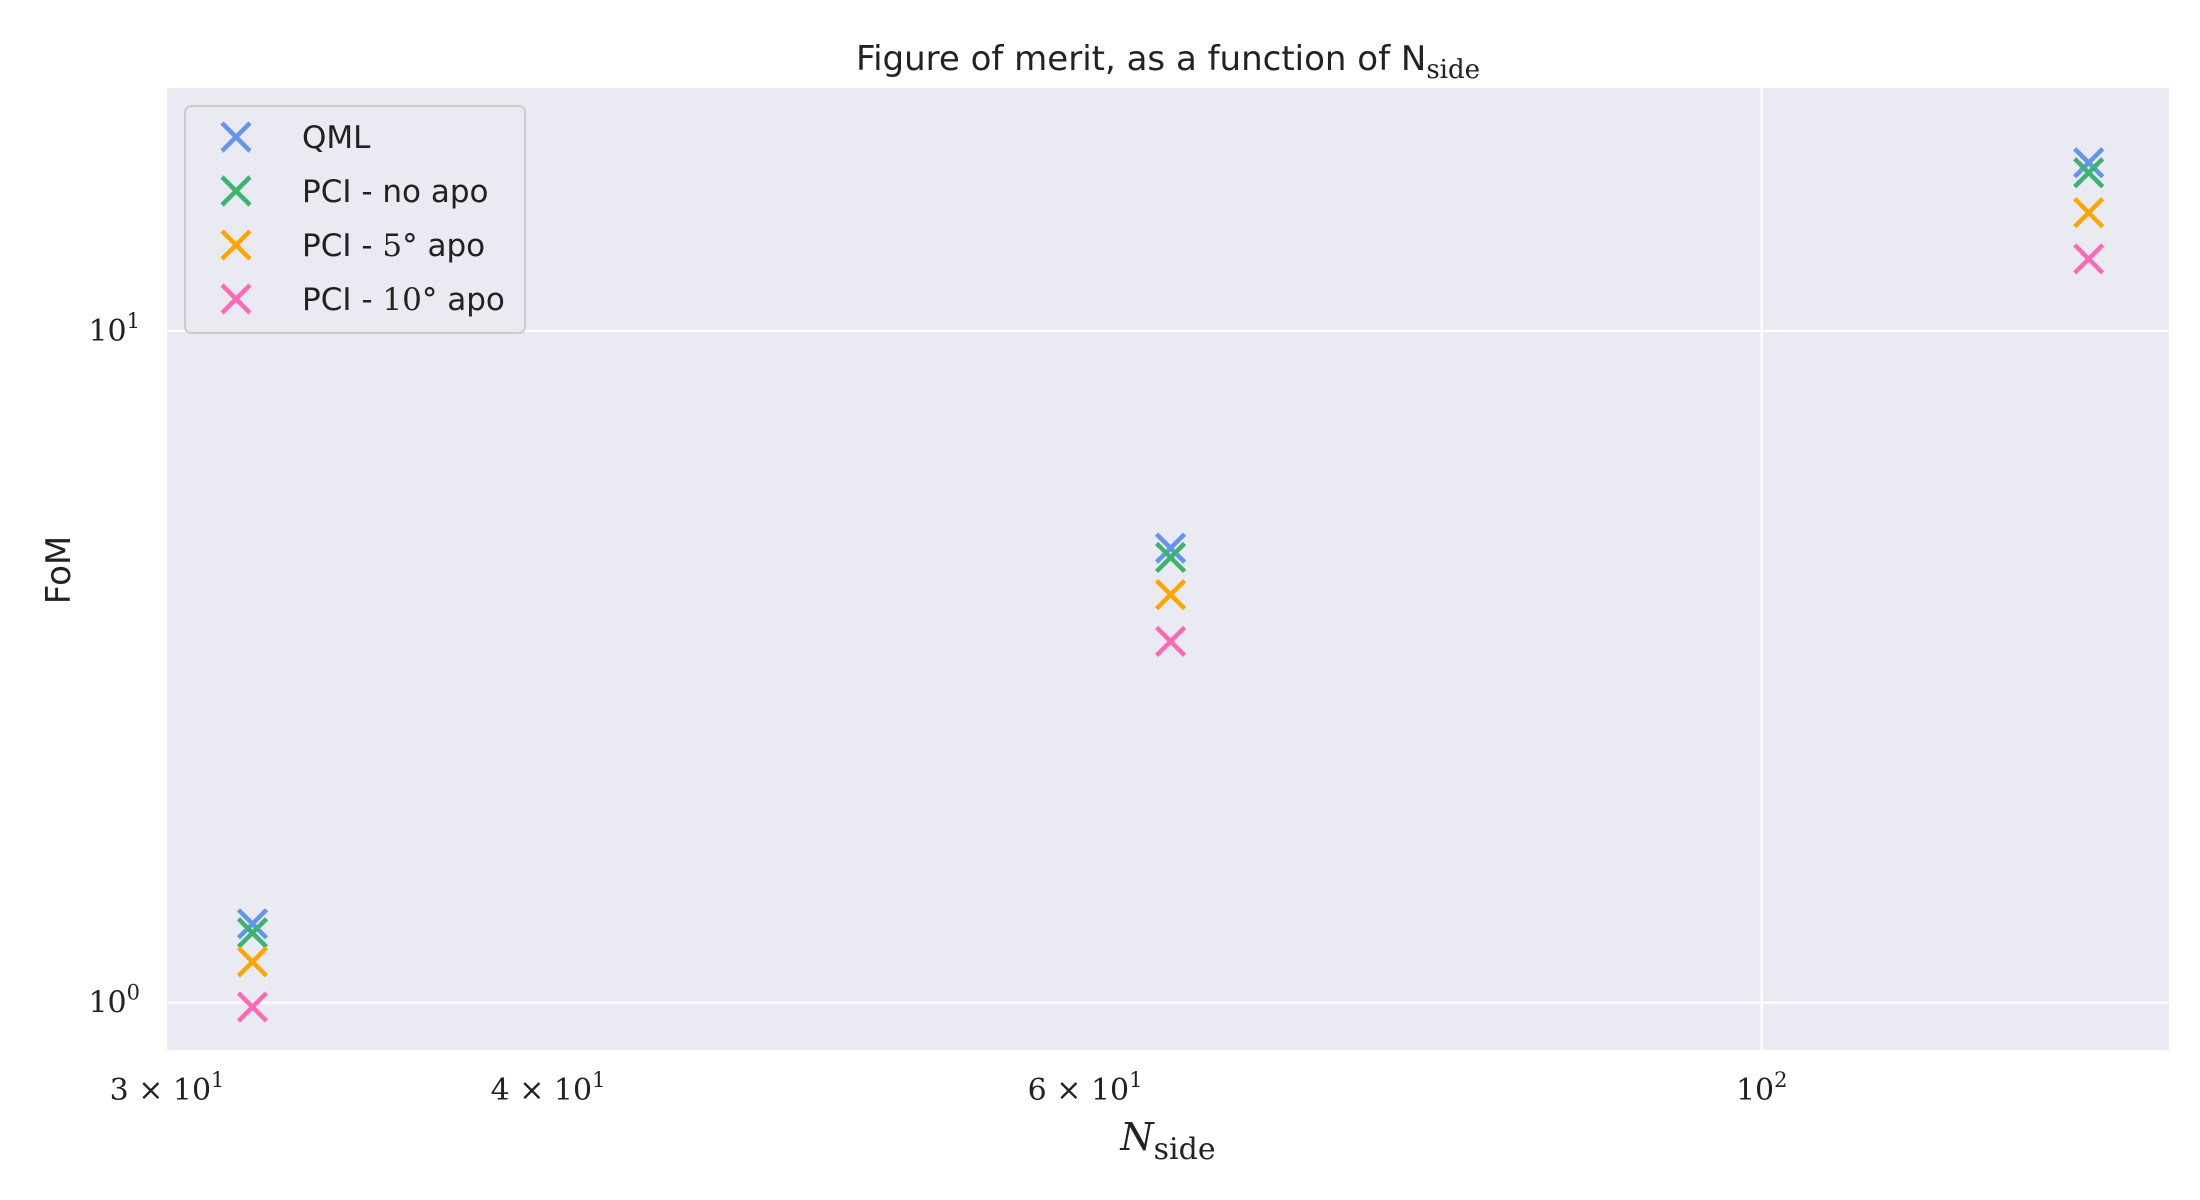  Describe the element at coordinates (1137, 1137) in the screenshot. I see `x-axis-label-text: N` at that location.